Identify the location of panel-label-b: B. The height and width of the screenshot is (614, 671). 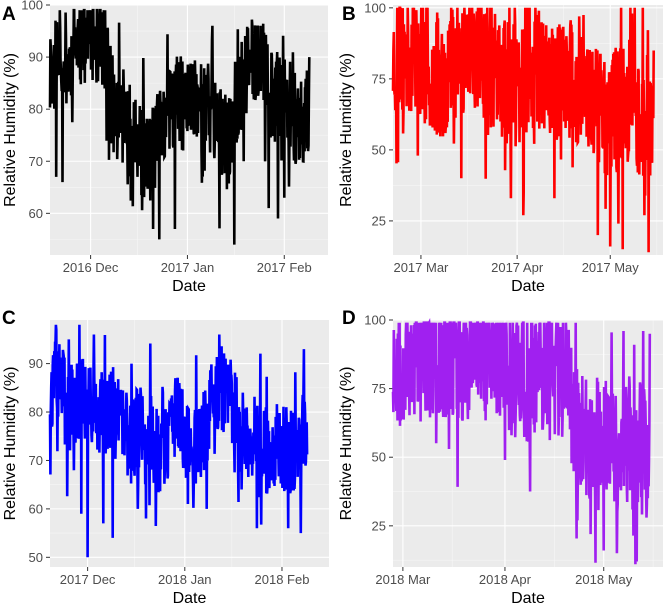
(349, 14).